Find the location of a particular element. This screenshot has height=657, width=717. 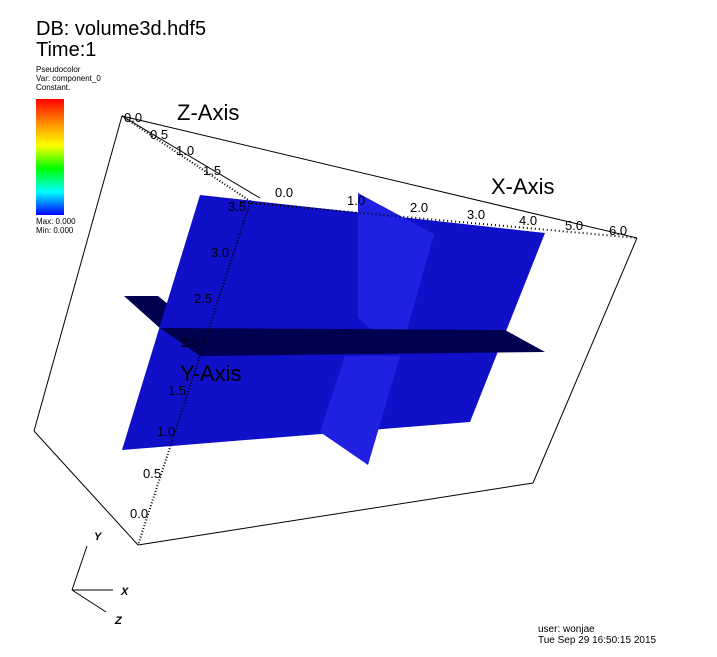

horizontal-slice-main is located at coordinates (352, 342).